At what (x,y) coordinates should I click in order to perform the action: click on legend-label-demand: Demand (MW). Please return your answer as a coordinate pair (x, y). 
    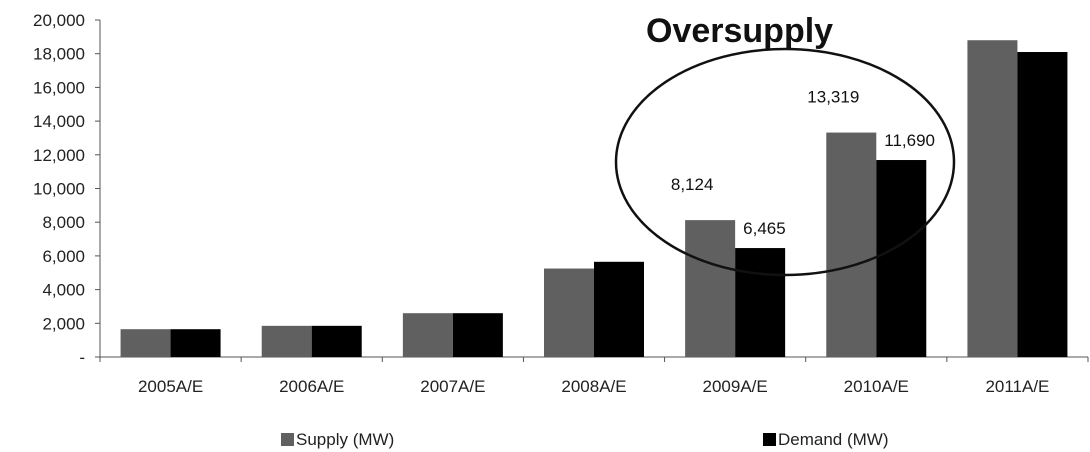
    Looking at the image, I should click on (833, 439).